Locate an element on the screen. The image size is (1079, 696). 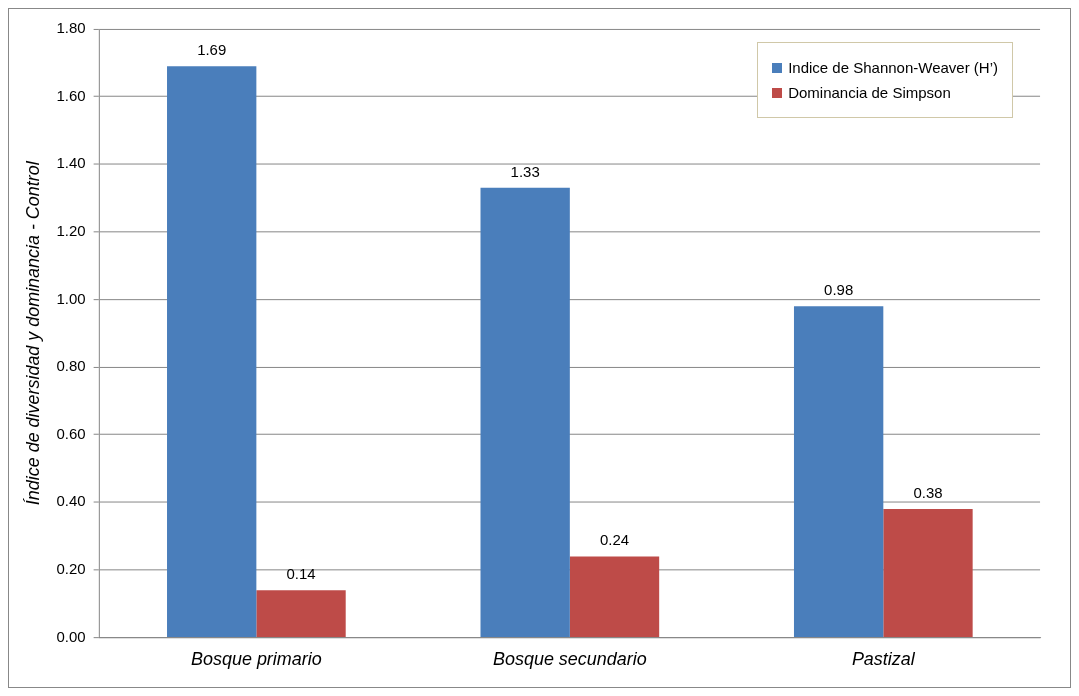
data-label: 0.98 is located at coordinates (839, 289).